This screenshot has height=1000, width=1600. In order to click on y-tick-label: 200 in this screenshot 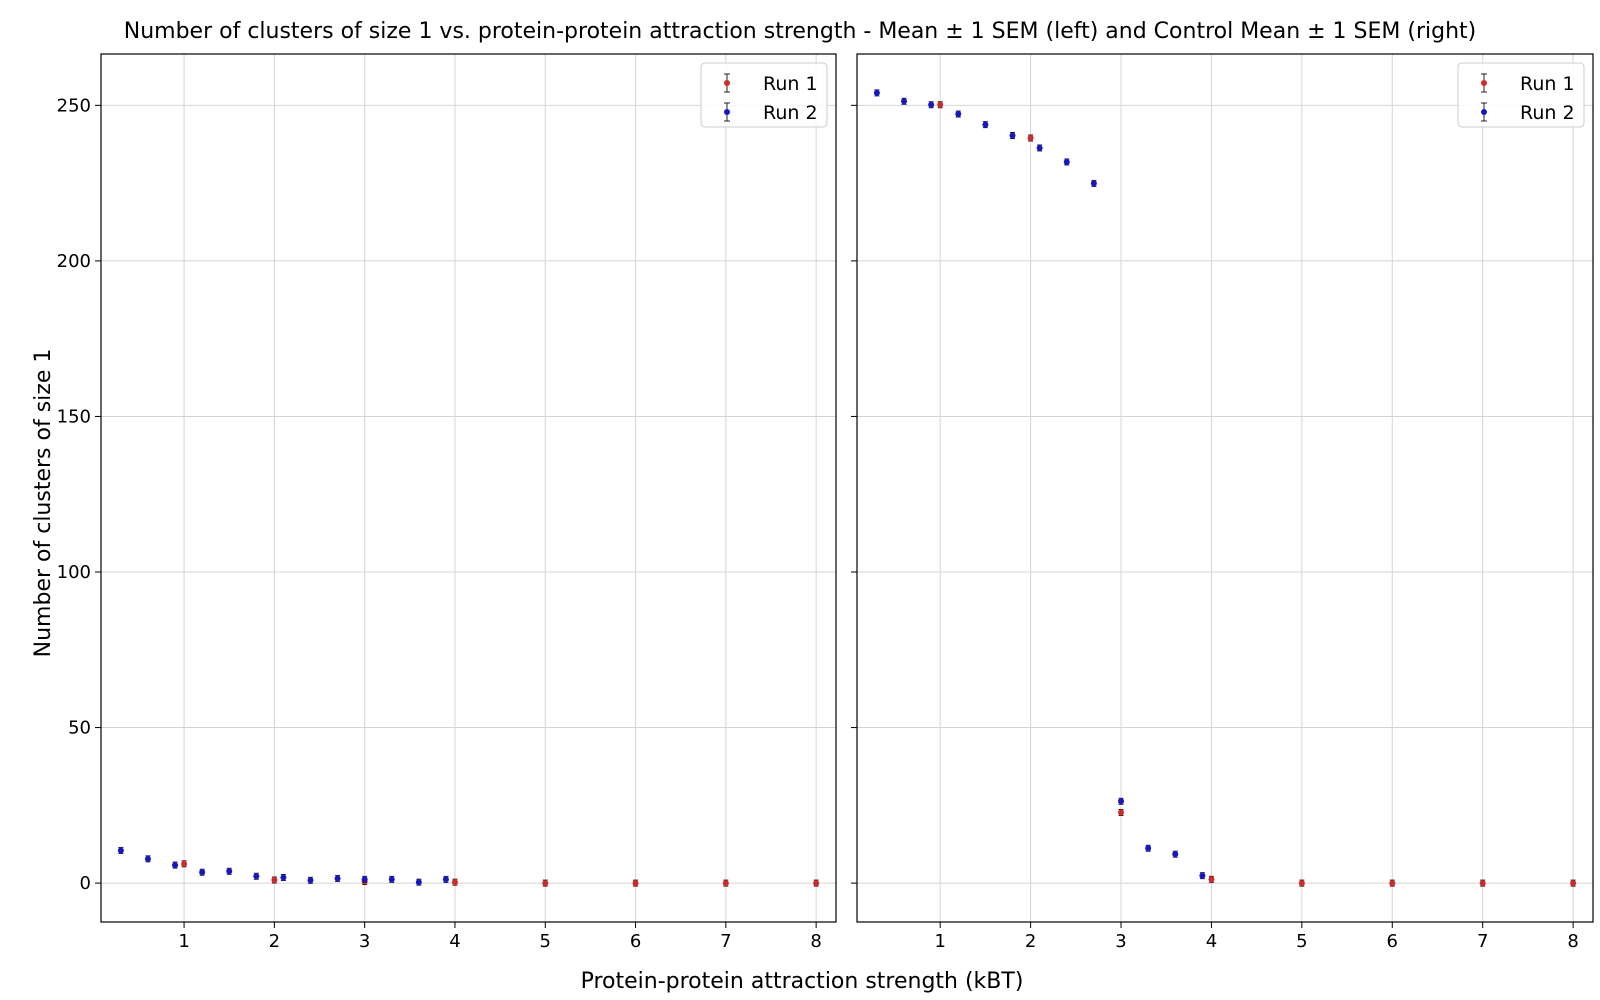, I will do `click(74, 261)`.